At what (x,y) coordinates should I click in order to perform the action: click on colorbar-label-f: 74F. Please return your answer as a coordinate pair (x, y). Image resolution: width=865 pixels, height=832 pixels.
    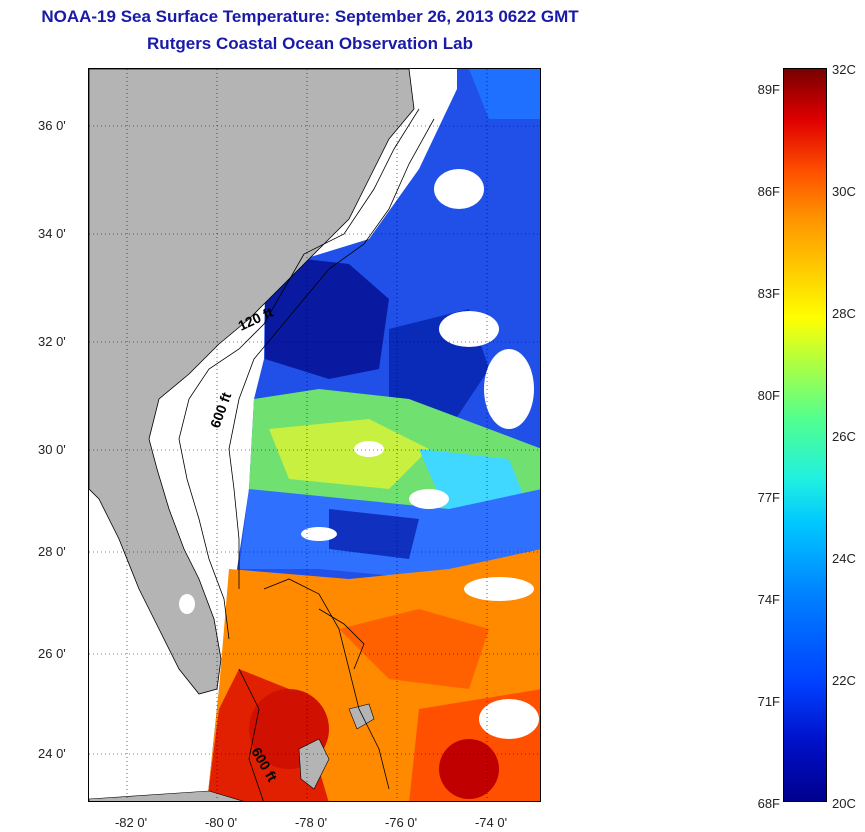
    Looking at the image, I should click on (768, 599).